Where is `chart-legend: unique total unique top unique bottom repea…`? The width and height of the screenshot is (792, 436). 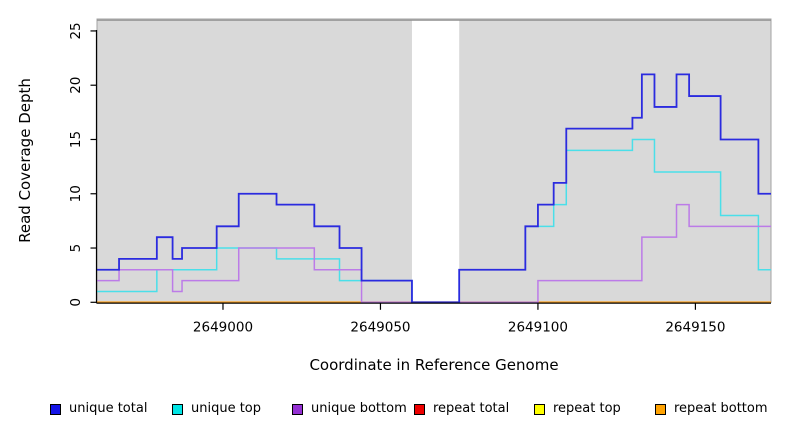 chart-legend: unique total unique top unique bottom repea… is located at coordinates (396, 410).